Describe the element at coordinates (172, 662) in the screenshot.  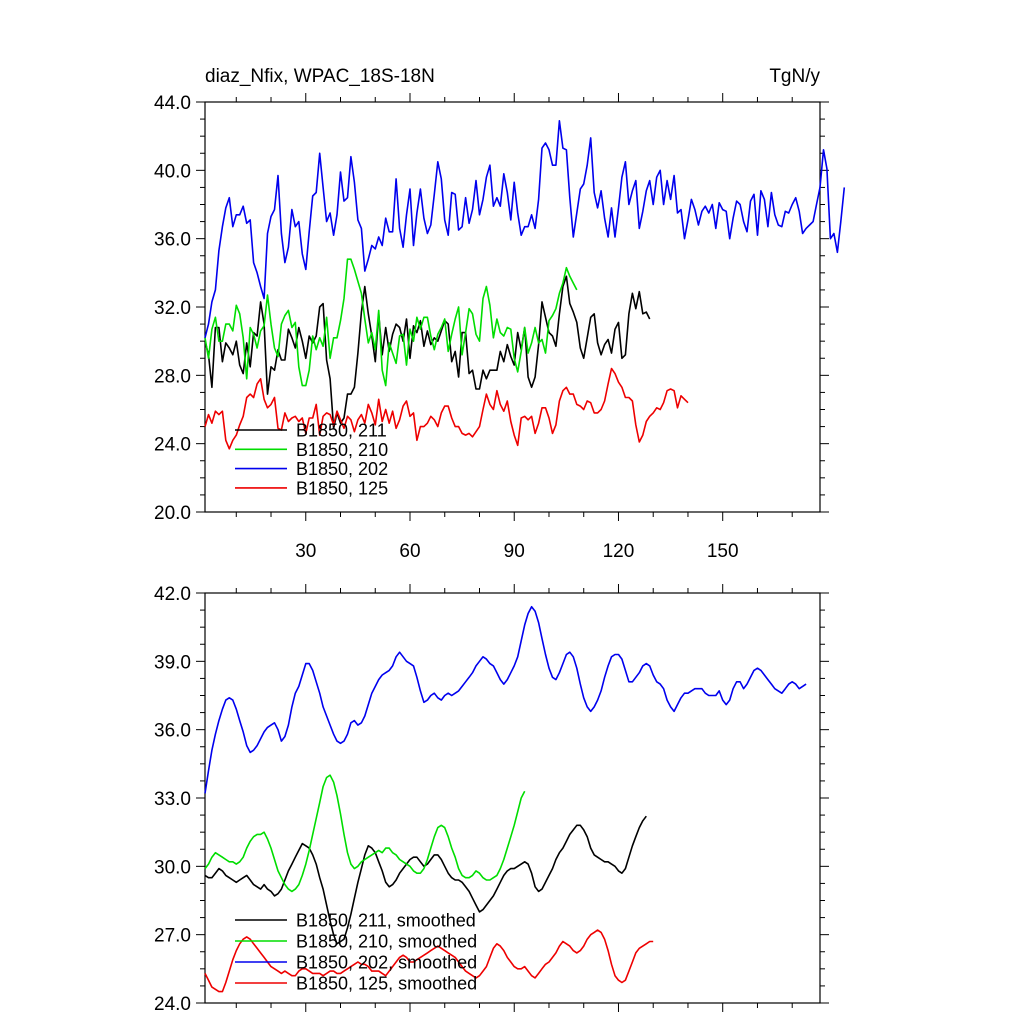
I see `y-tick-label: 39.0` at that location.